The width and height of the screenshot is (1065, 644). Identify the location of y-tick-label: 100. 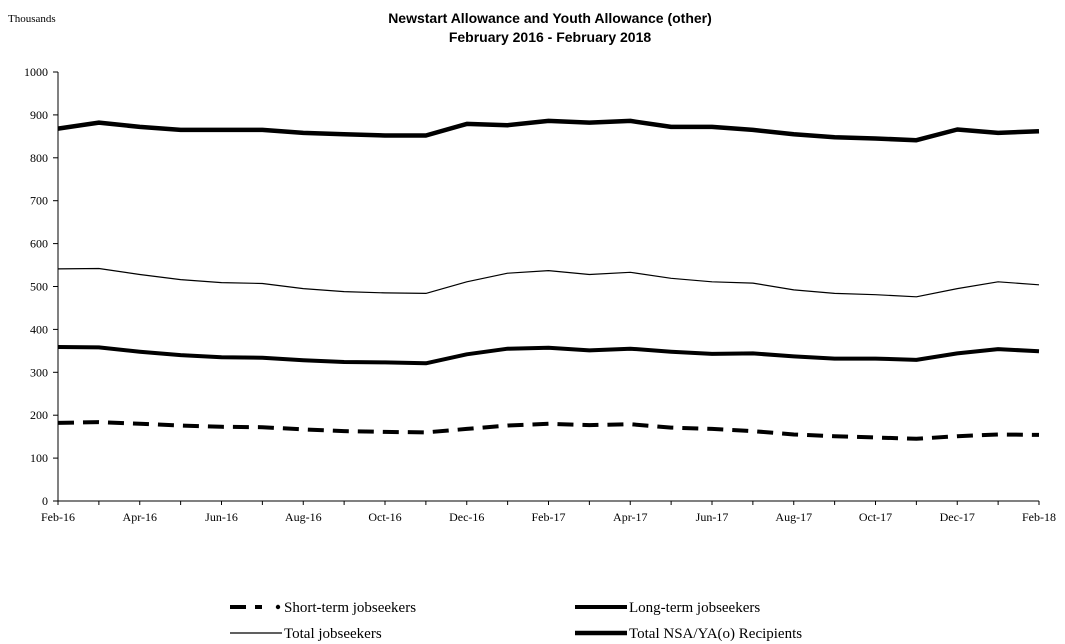
(39, 458).